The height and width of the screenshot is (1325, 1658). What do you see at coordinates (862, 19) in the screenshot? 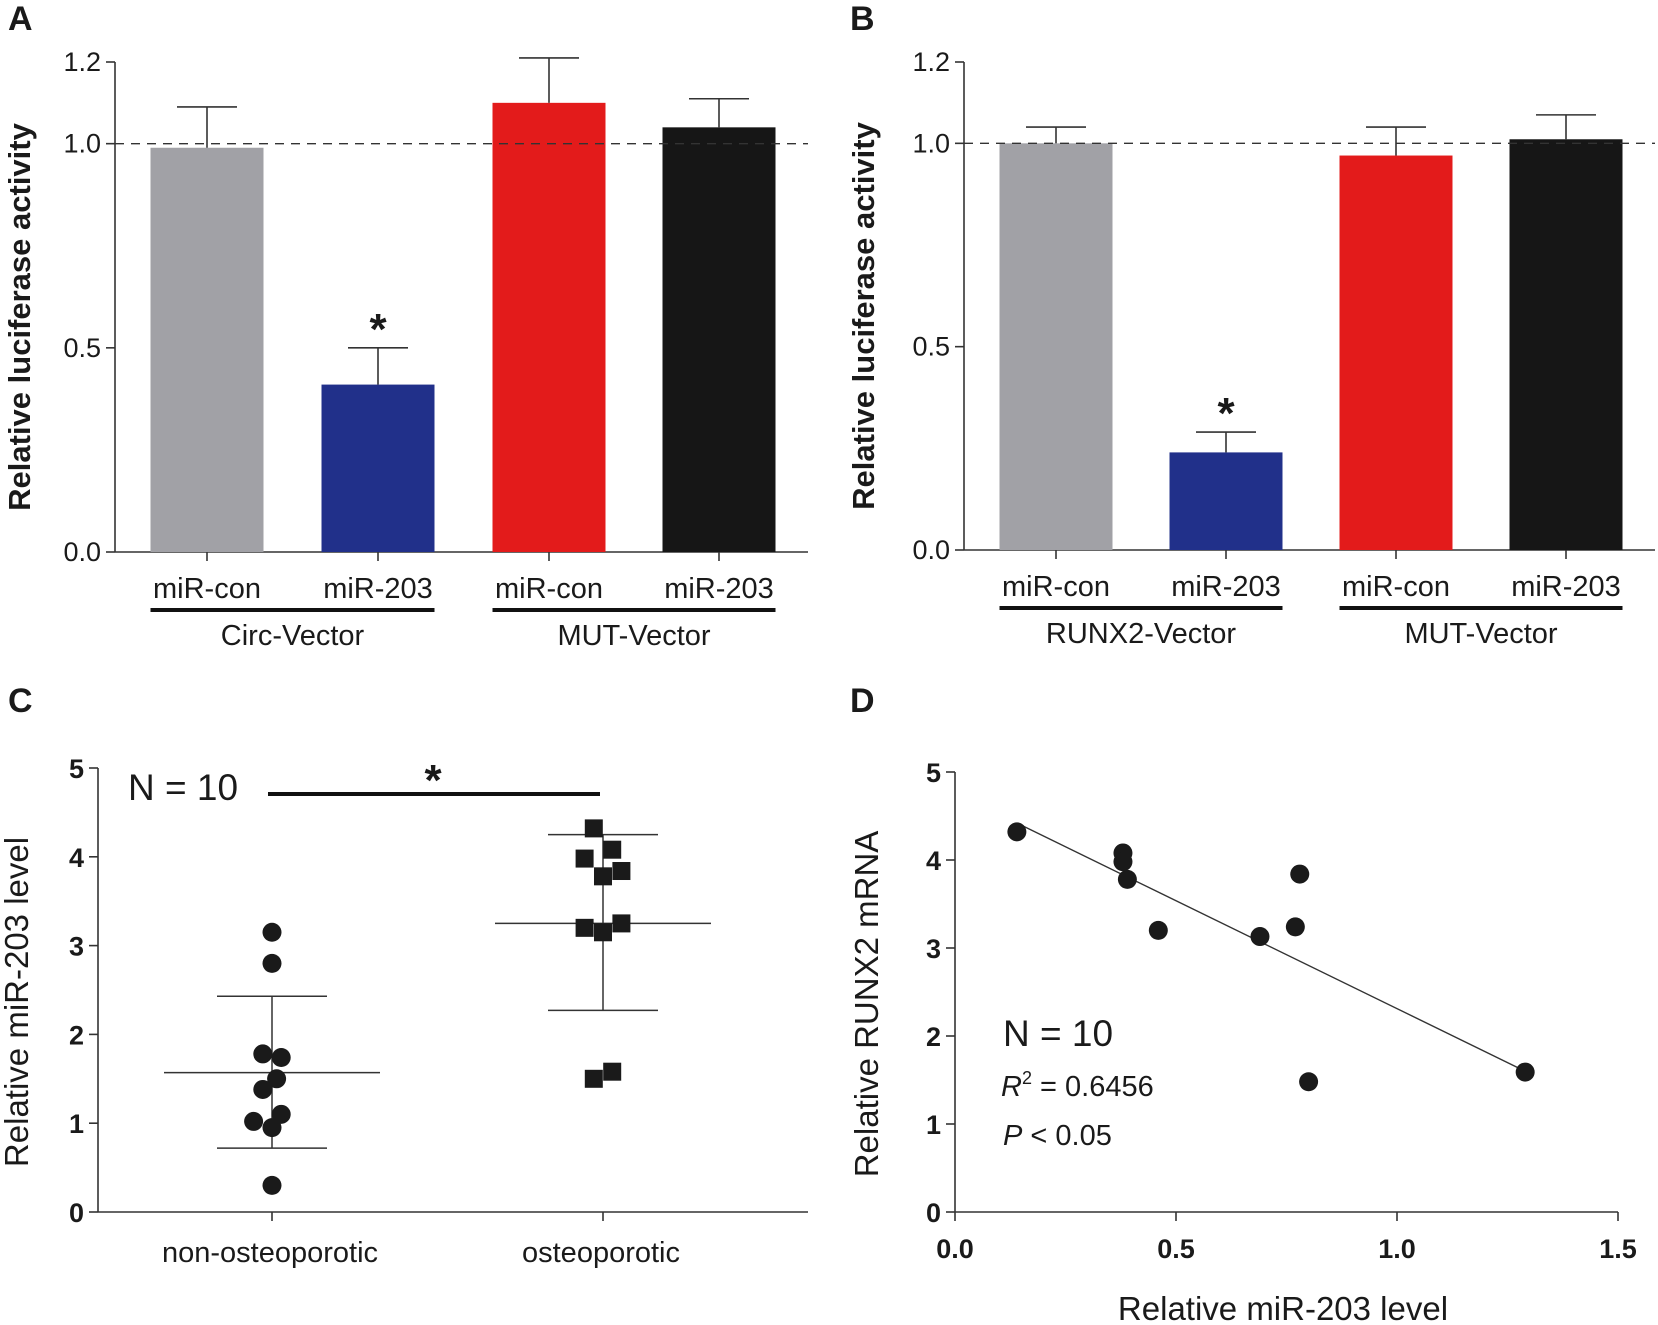
I see `panel-letter: B` at bounding box center [862, 19].